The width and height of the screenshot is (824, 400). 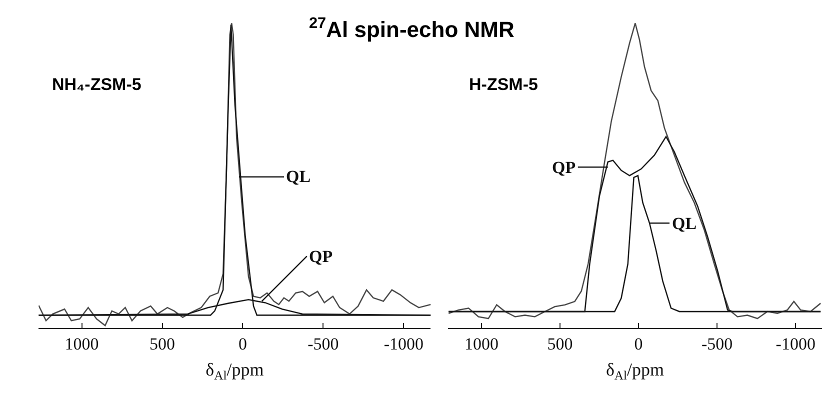 What do you see at coordinates (503, 84) in the screenshot?
I see `text: H-ZSM-5` at bounding box center [503, 84].